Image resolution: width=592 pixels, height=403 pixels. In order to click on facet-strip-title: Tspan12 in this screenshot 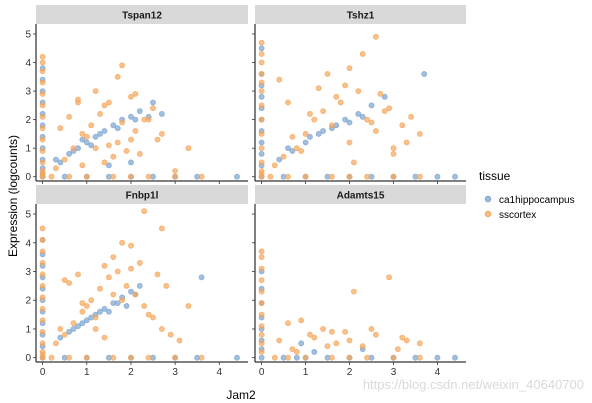, I will do `click(142, 16)`.